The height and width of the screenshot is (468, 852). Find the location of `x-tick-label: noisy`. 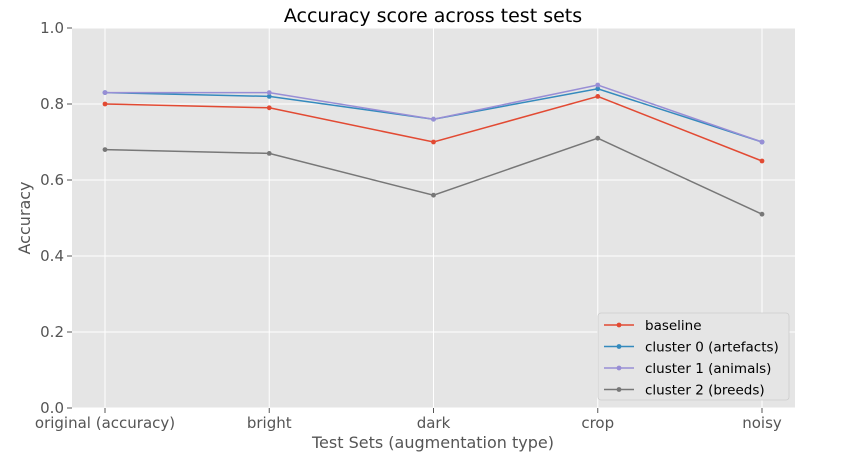

x-tick-label: noisy is located at coordinates (762, 423).